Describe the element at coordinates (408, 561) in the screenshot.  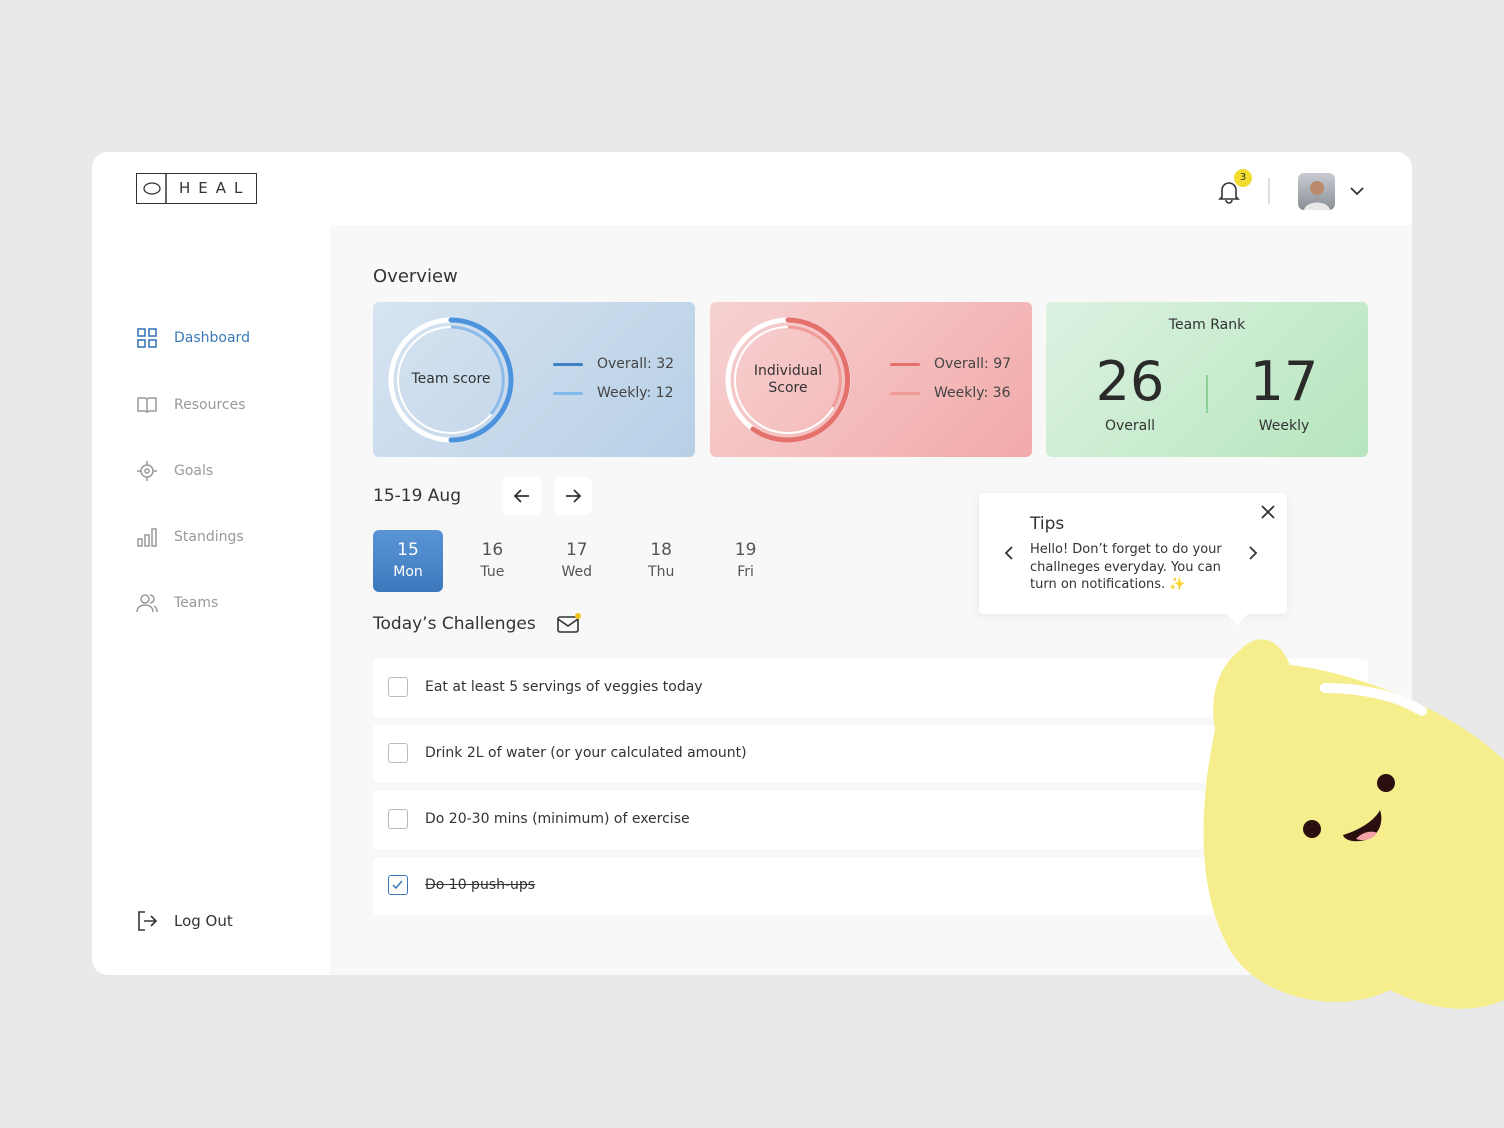
I see `day: 15 Mon` at that location.